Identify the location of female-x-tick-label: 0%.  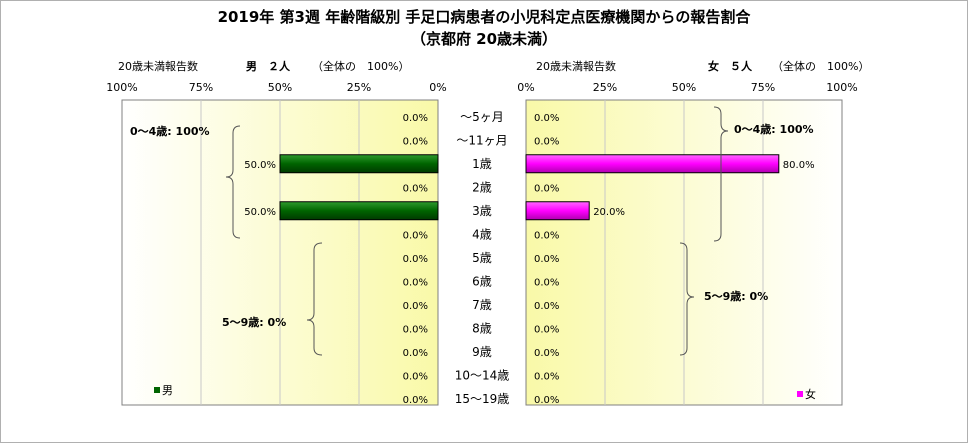
(525, 87).